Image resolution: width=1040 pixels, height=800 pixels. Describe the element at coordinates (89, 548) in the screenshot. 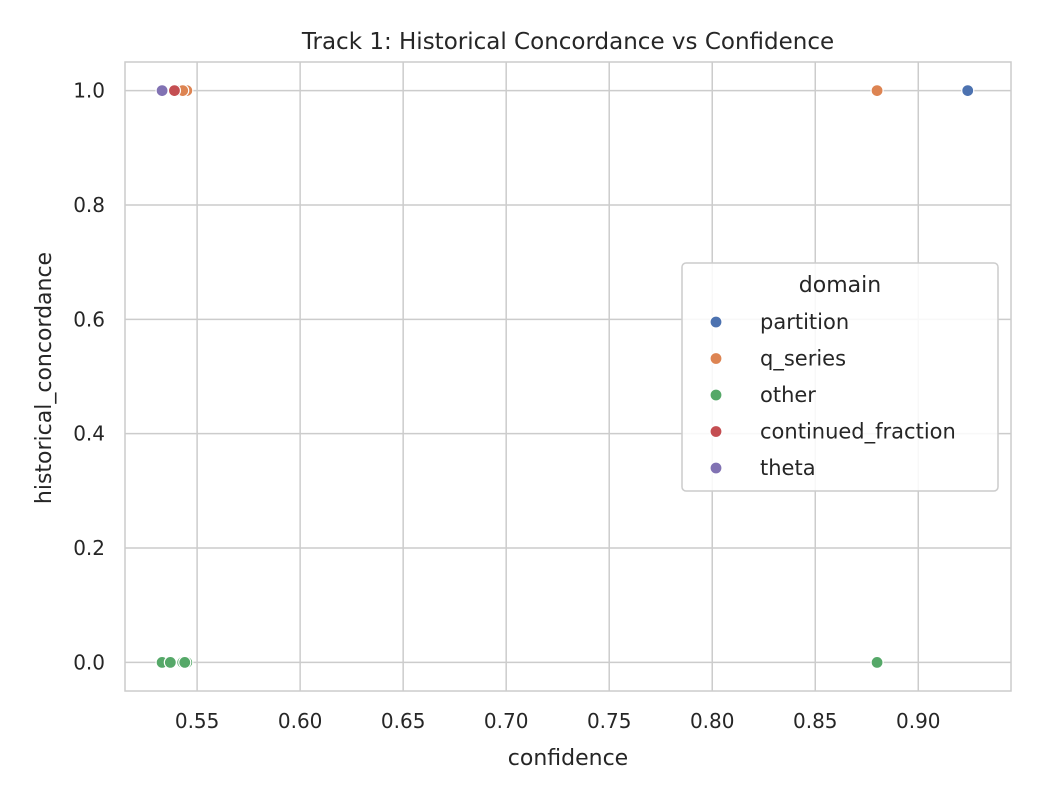

I see `y-tick-label: 0.2` at that location.